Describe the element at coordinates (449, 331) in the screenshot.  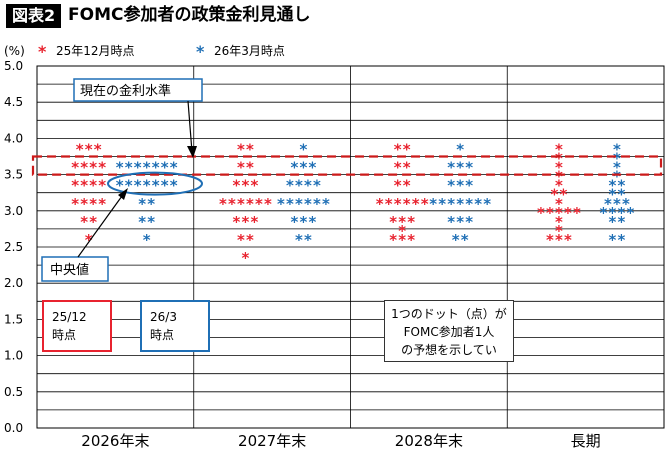
I see `dot-explanation-note: 1つのドット（点）が FOMC参加者1人 の予想を示してい` at that location.